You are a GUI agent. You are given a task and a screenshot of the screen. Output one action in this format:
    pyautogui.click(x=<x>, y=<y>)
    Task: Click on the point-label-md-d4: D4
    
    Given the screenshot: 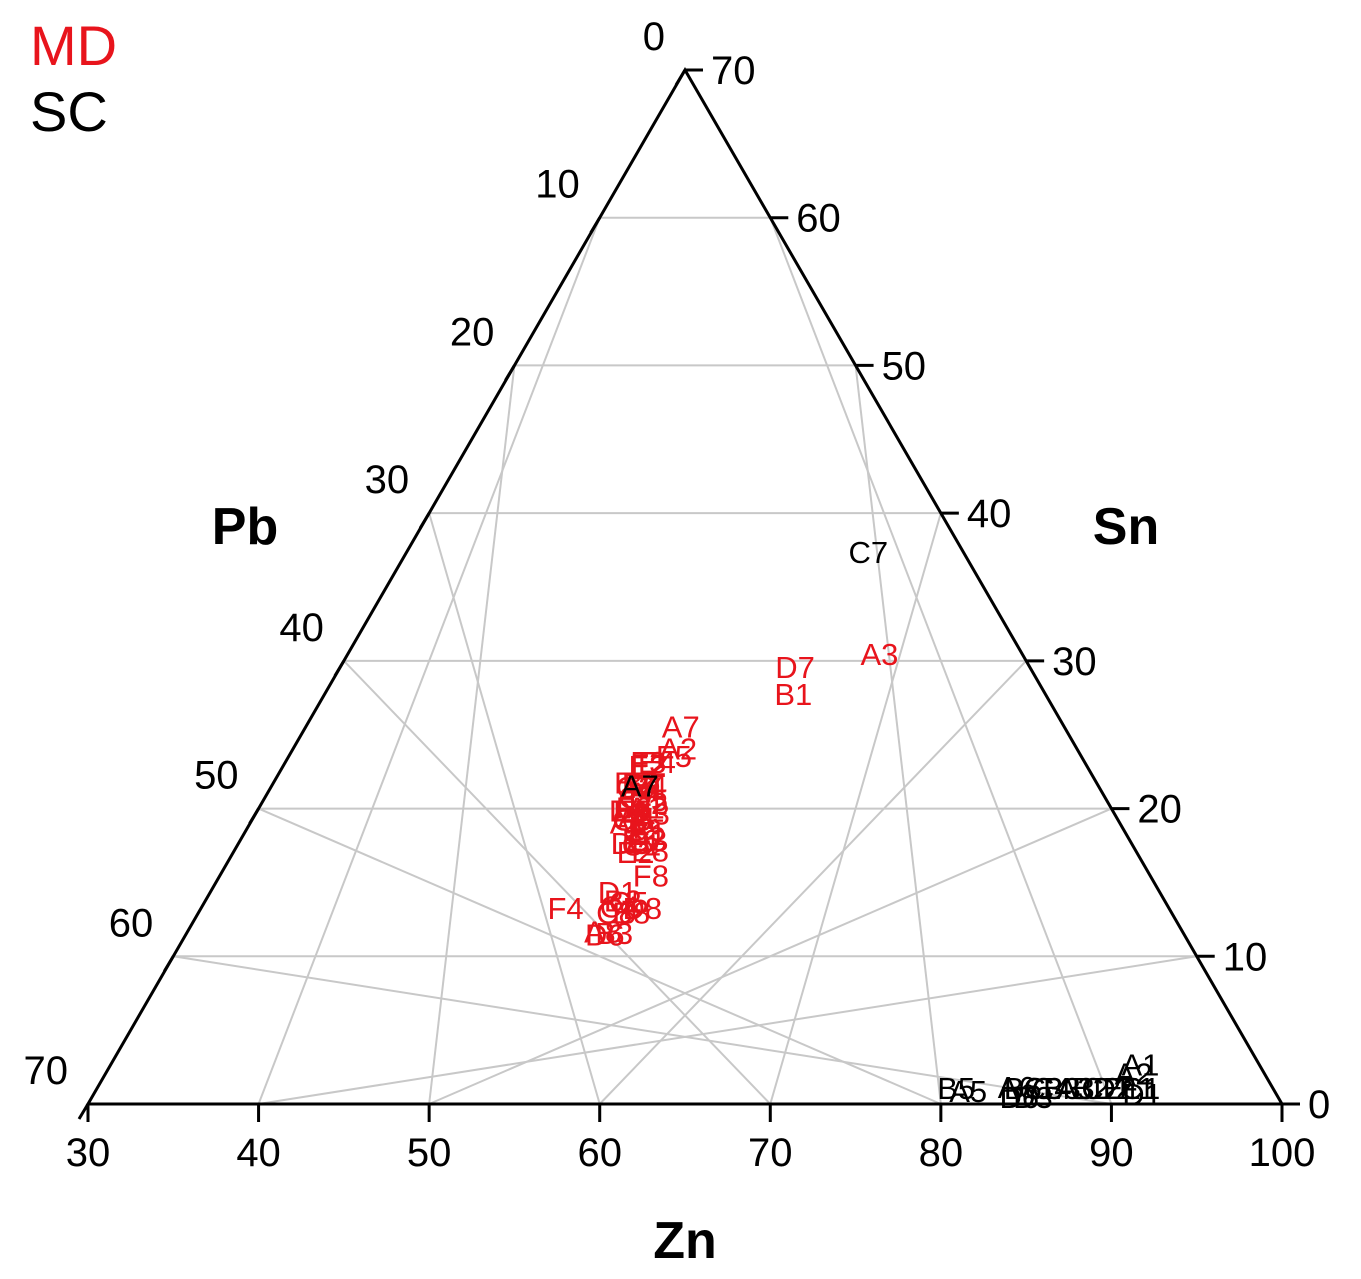 What is the action you would take?
    pyautogui.click(x=629, y=811)
    